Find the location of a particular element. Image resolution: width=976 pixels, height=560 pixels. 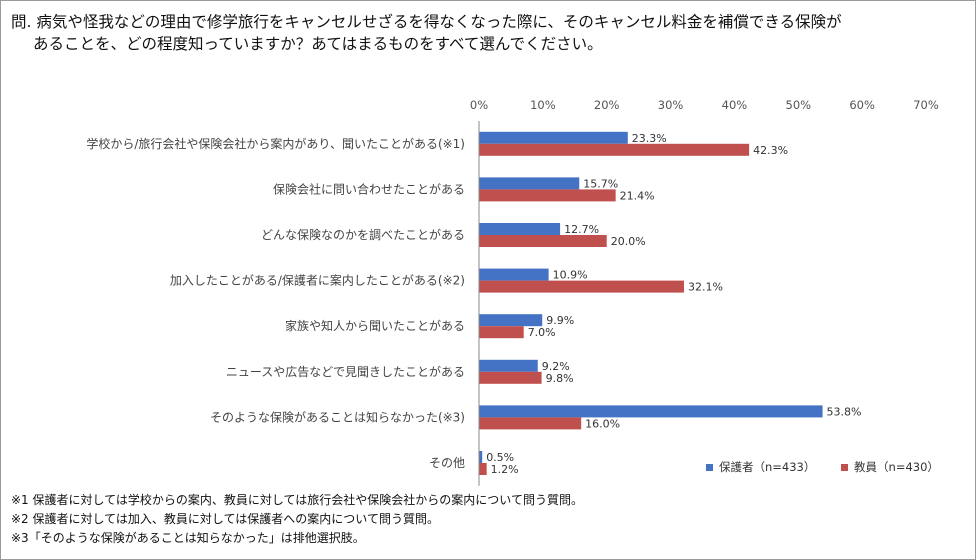

category-label: どんな保険なのかを調べたことがある is located at coordinates (363, 234).